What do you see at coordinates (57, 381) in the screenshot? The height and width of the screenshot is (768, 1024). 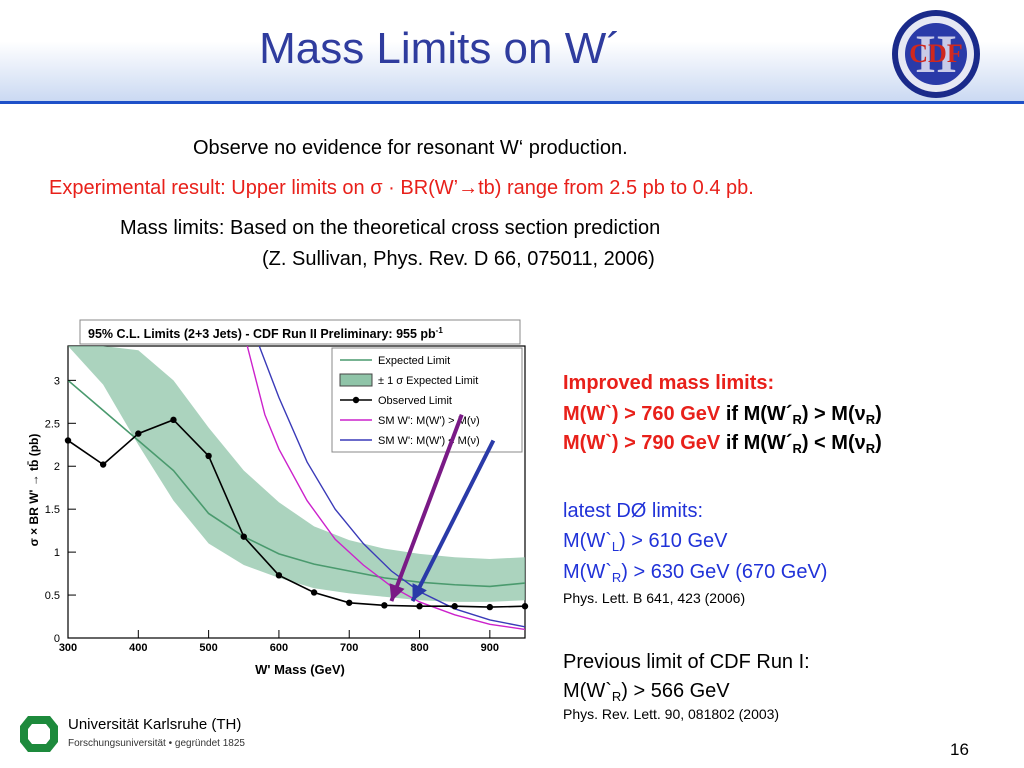 I see `y-tick-label: 3` at bounding box center [57, 381].